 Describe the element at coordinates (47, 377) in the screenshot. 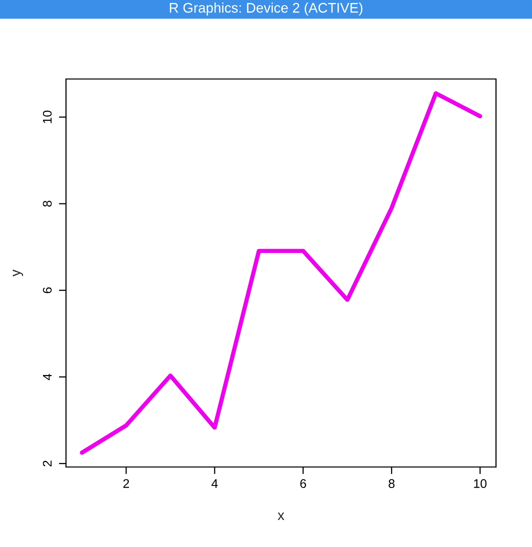

I see `y-tick-label: 4` at that location.